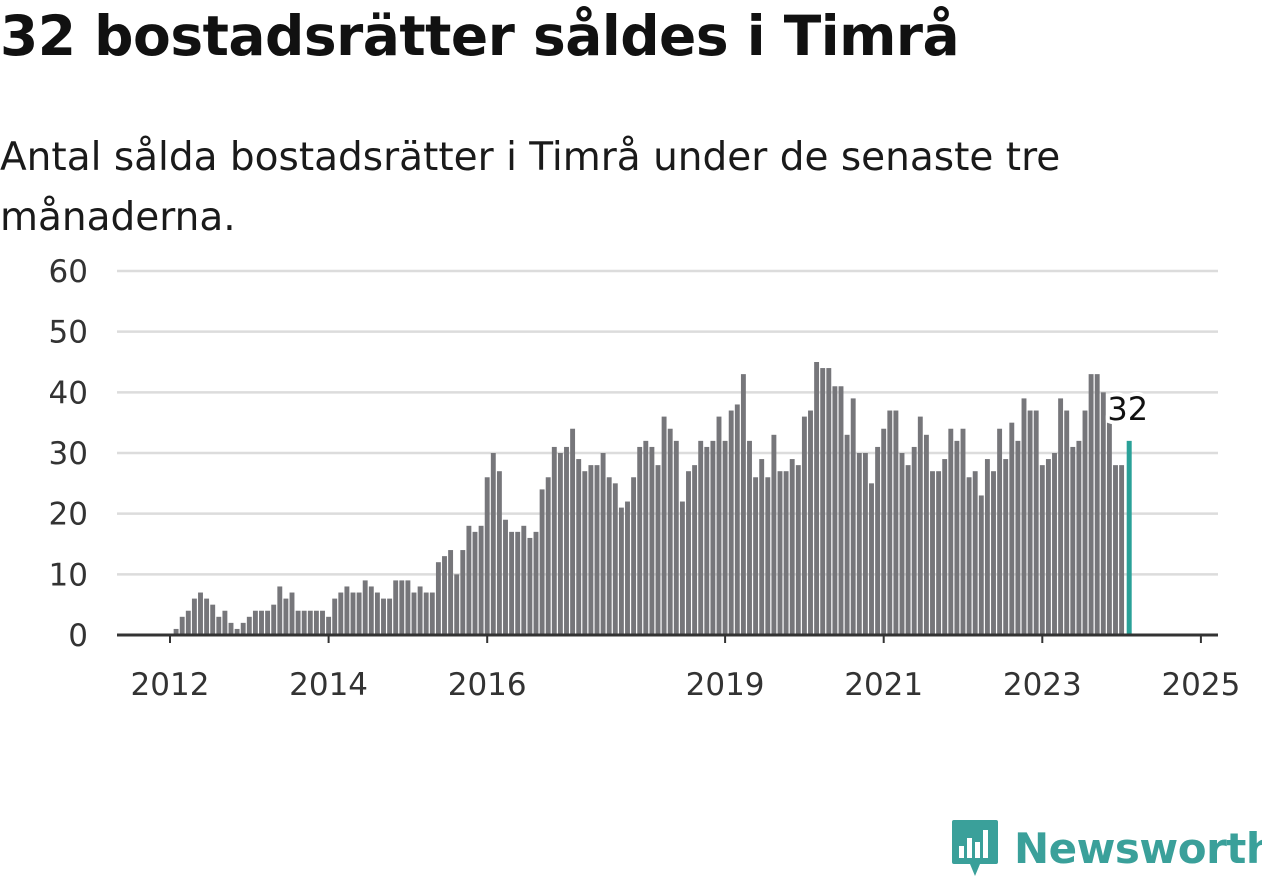 This screenshot has width=1262, height=879. What do you see at coordinates (487, 685) in the screenshot?
I see `x-tick-label: 2016` at bounding box center [487, 685].